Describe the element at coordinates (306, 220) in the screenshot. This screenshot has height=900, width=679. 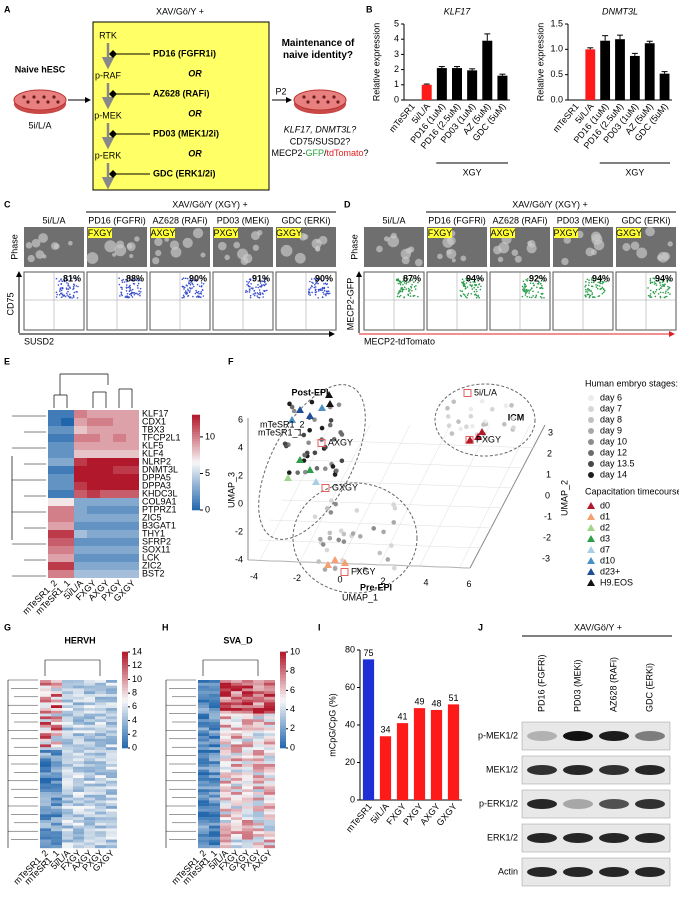
I see `column-label: GDC (ERKi)` at that location.